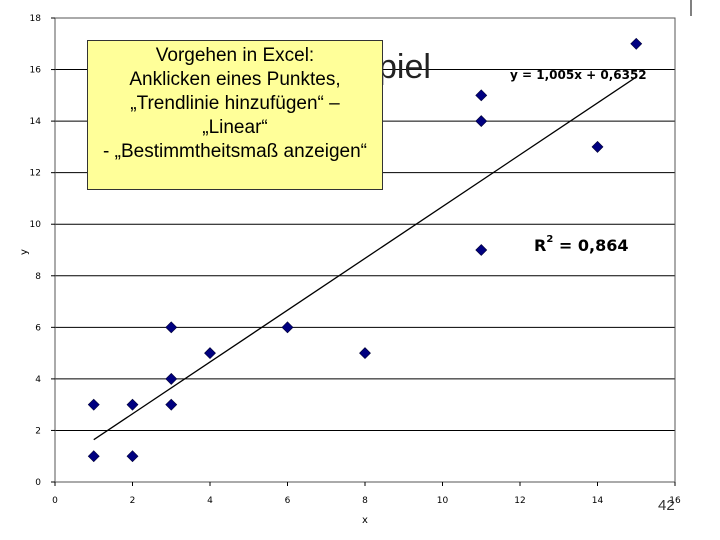 Image resolution: width=720 pixels, height=540 pixels. I want to click on y-axis-label: y, so click(24, 252).